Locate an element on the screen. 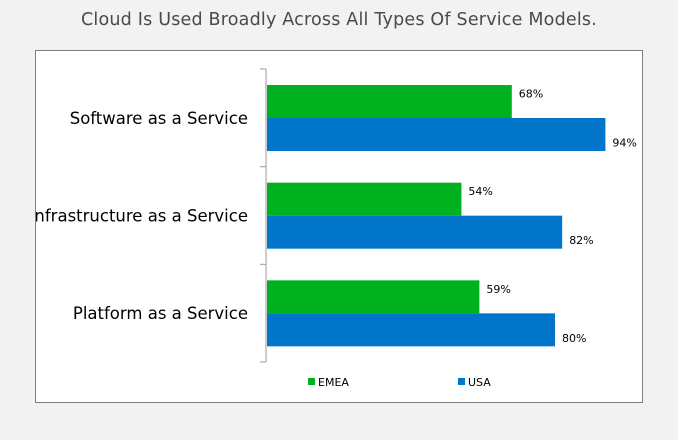  data-label: 94% is located at coordinates (624, 143).